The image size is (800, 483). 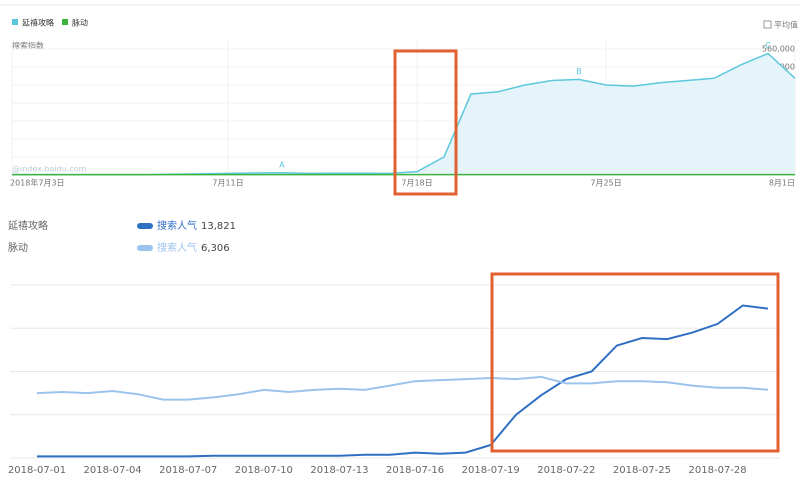 What do you see at coordinates (491, 470) in the screenshot?
I see `x-tick-label: 2018-07-19` at bounding box center [491, 470].